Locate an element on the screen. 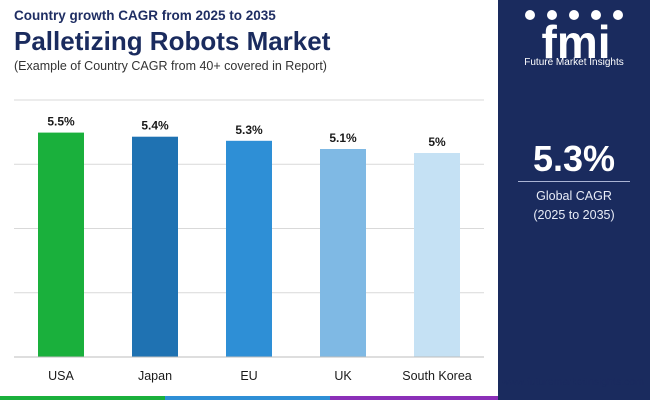 Image resolution: width=650 pixels, height=405 pixels. chart-title: Palletizing Robots Market is located at coordinates (172, 41).